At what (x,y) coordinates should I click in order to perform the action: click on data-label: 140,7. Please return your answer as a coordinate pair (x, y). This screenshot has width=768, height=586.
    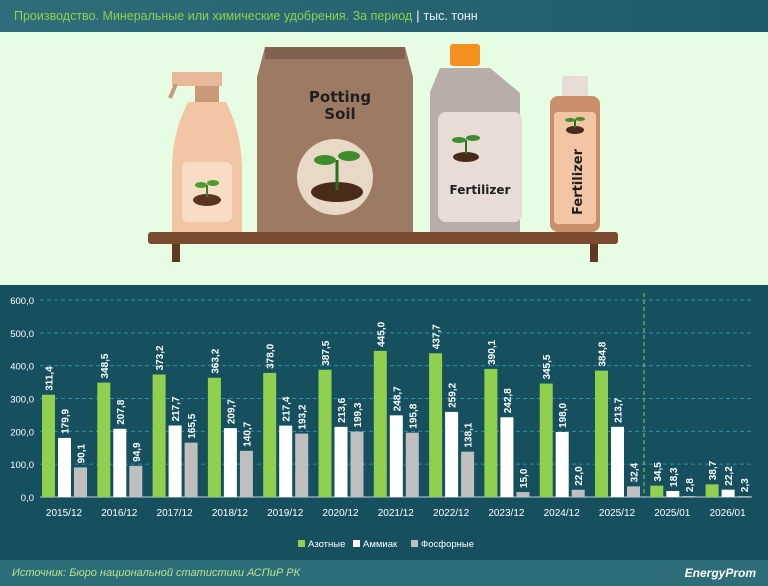
    Looking at the image, I should click on (247, 433).